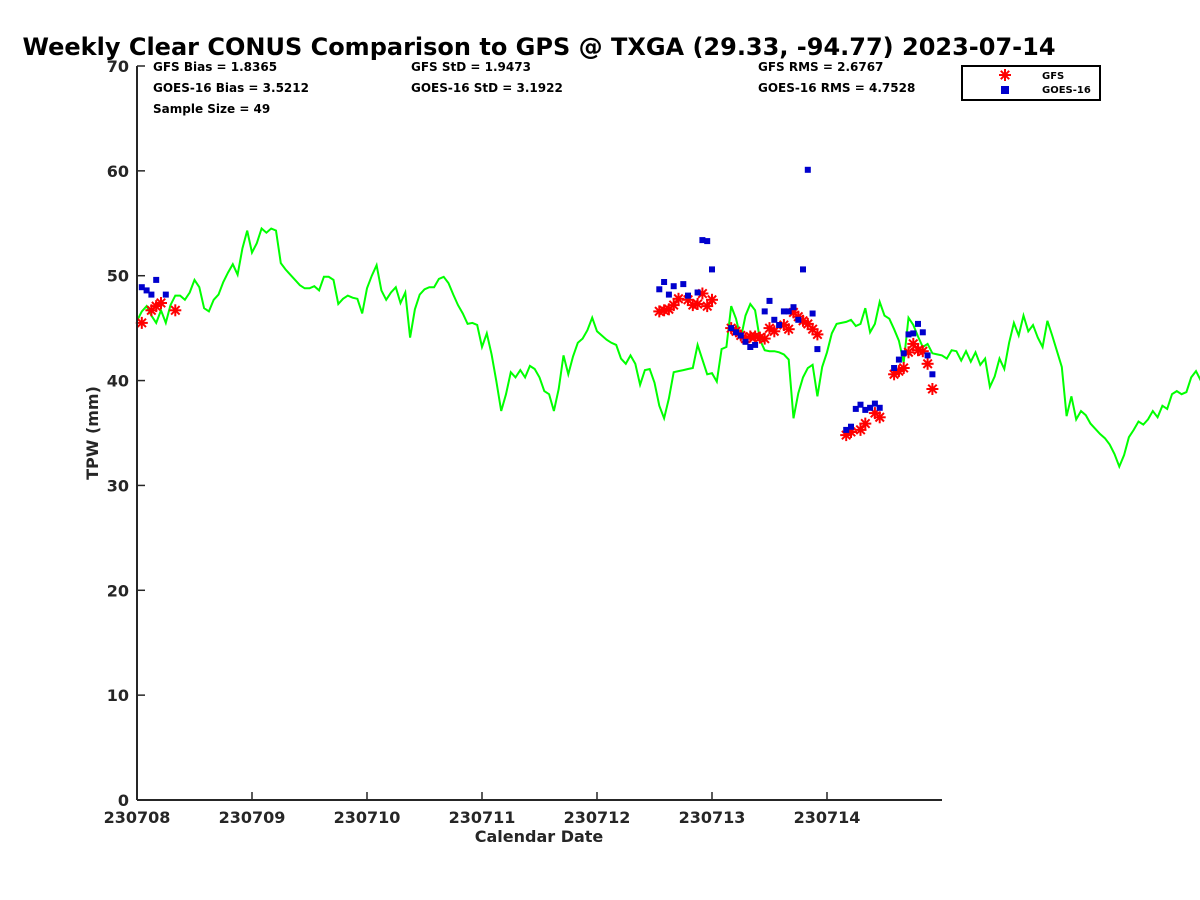 This screenshot has height=900, width=1200. Describe the element at coordinates (539, 836) in the screenshot. I see `x-axis-label: Calendar Date` at that location.